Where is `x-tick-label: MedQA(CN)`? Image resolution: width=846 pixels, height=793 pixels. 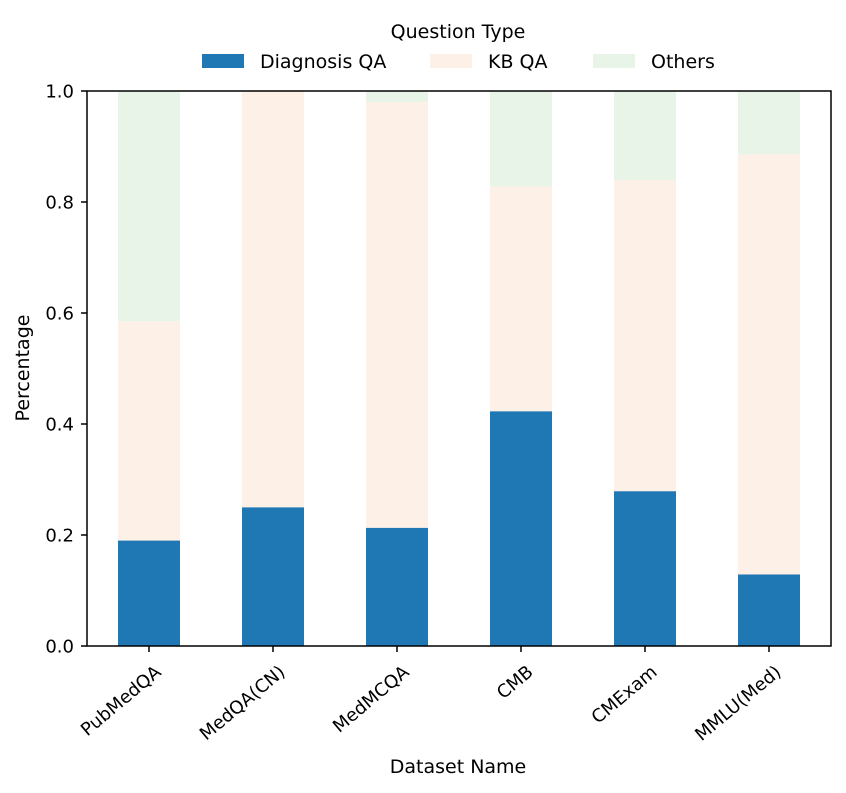 x-tick-label: MedQA(CN) is located at coordinates (243, 703).